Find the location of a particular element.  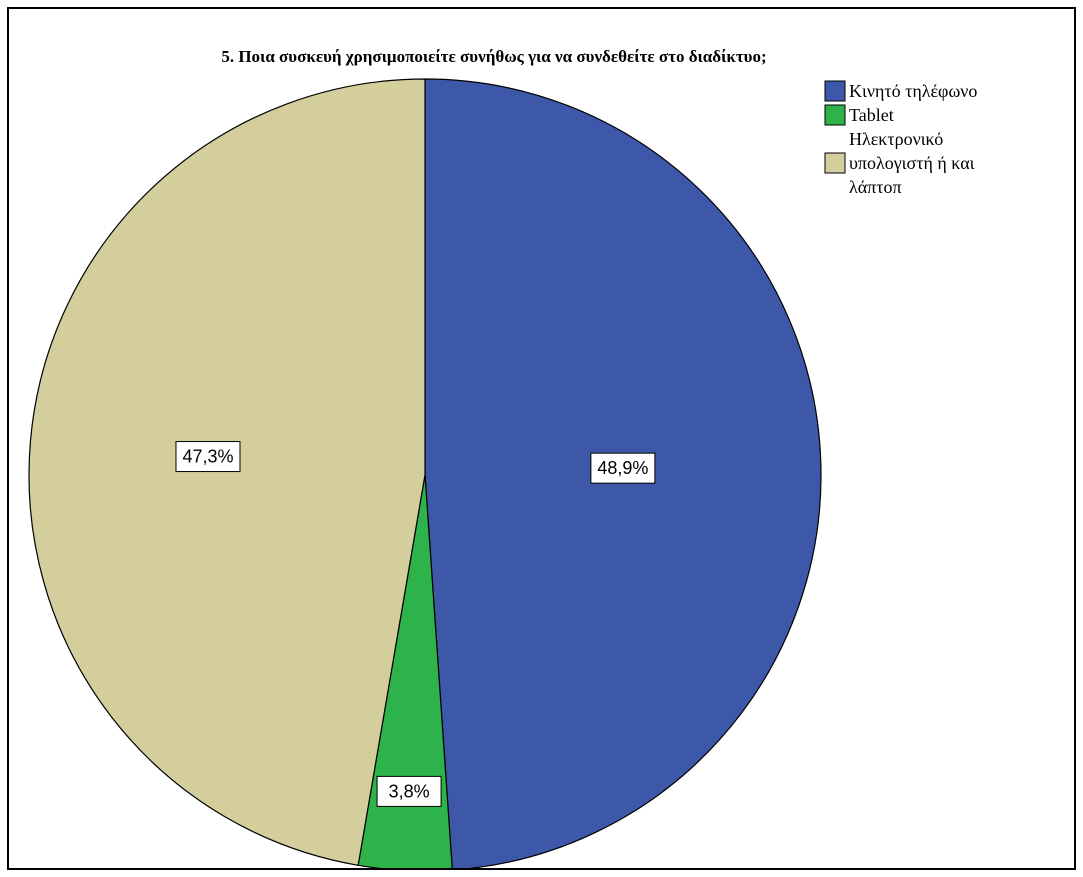

data-label-3: 47,3% is located at coordinates (208, 457).